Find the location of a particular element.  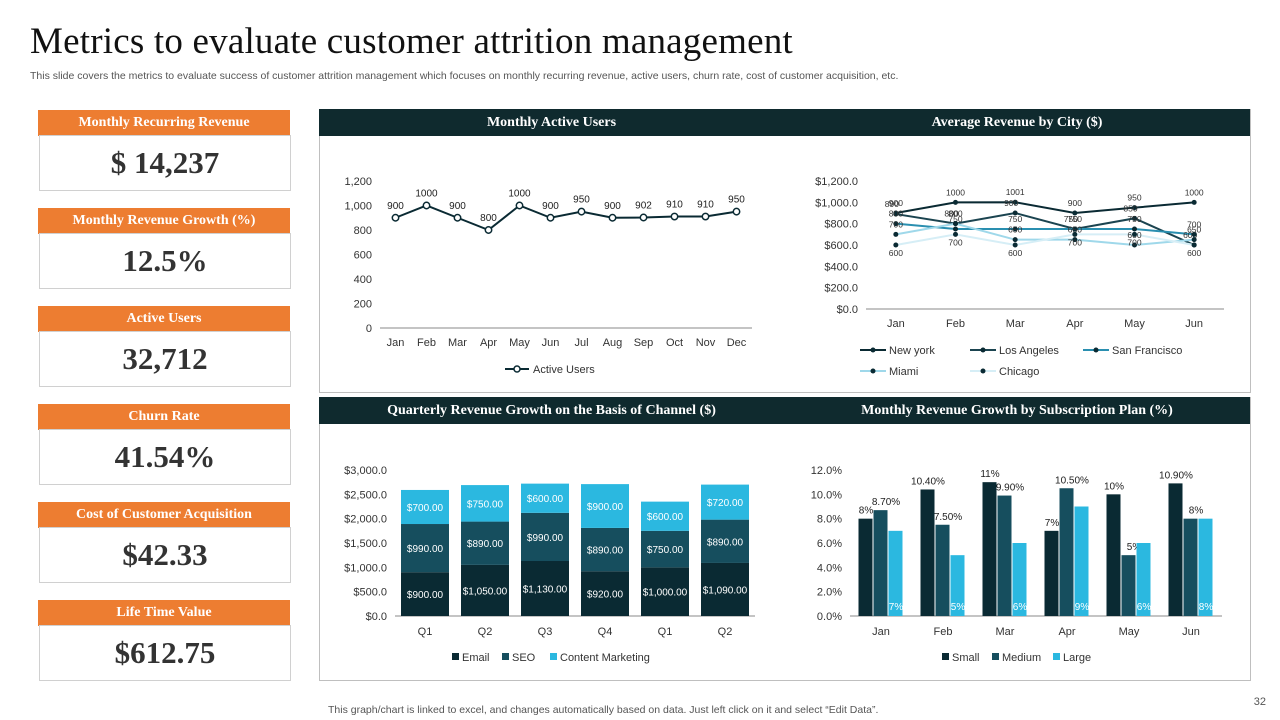

kpi-label-mrr: Monthly Recurring Revenue is located at coordinates (164, 123).